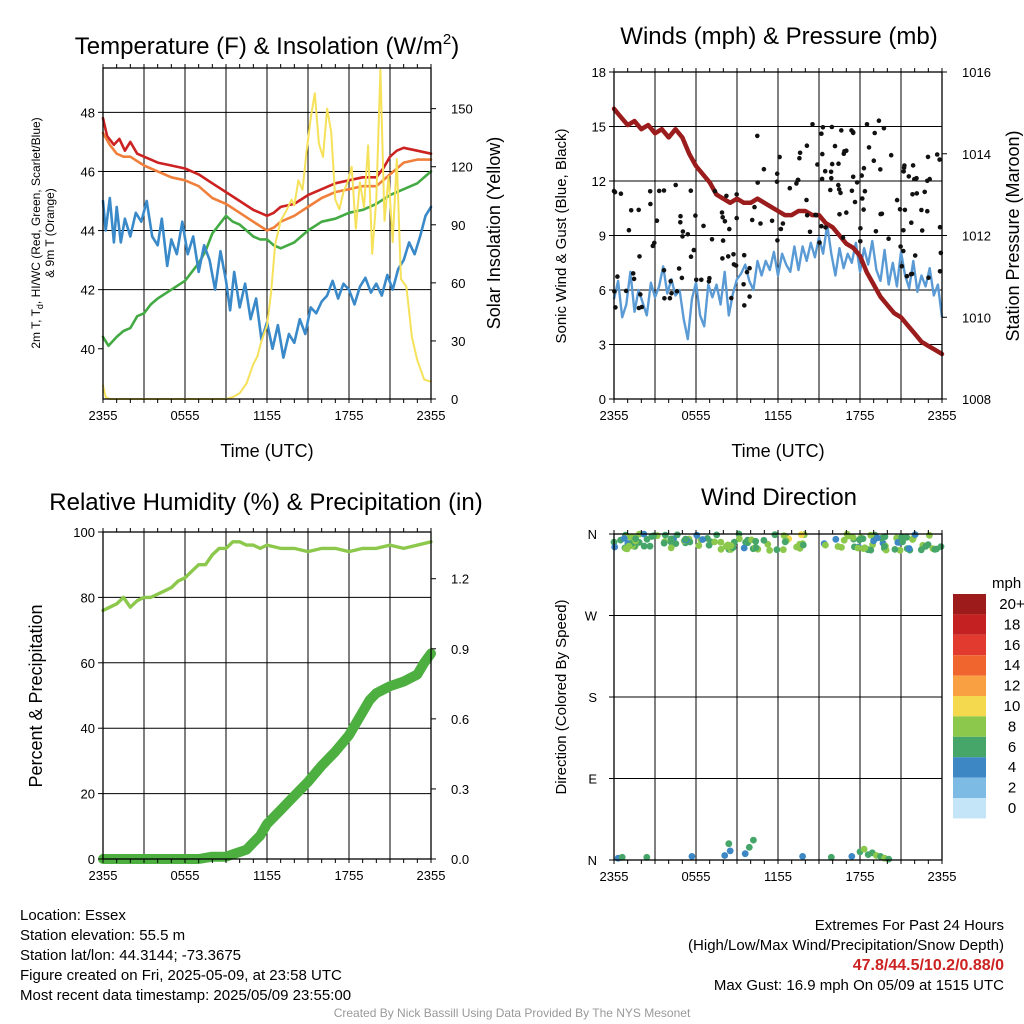 The height and width of the screenshot is (1024, 1024). Describe the element at coordinates (36, 695) in the screenshot. I see `humidity-ylabel: Percent & Precipitation` at that location.